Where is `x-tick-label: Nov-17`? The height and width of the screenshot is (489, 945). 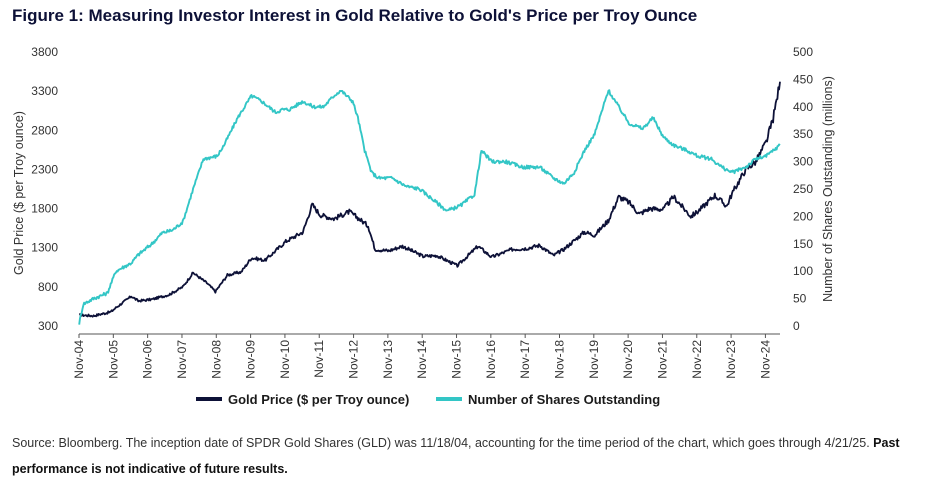
x-tick-label: Nov-17 is located at coordinates (525, 359).